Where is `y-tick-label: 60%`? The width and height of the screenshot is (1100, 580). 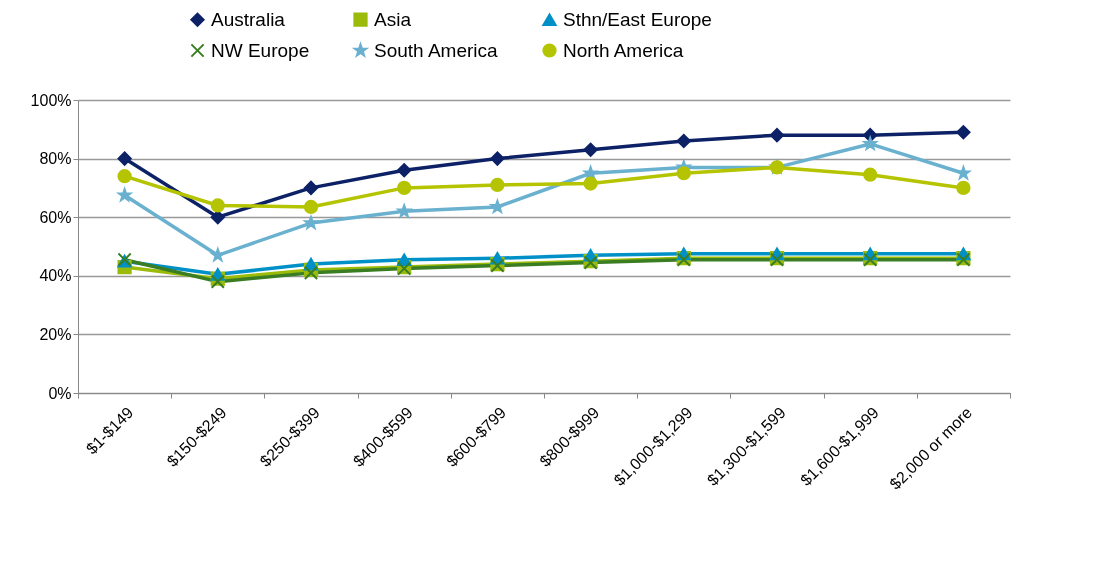
y-tick-label: 60% is located at coordinates (55, 217).